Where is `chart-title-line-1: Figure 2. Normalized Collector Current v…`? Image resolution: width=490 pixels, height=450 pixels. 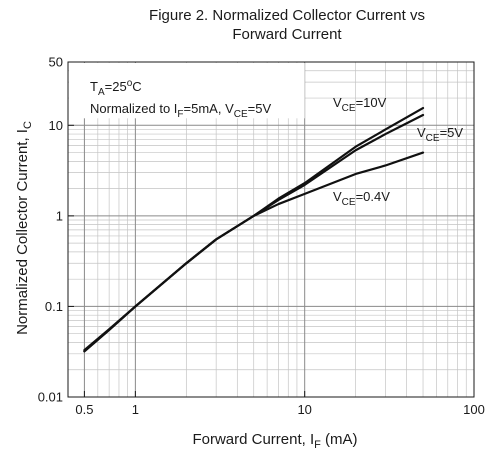 chart-title-line-1: Figure 2. Normalized Collector Current v… is located at coordinates (287, 15).